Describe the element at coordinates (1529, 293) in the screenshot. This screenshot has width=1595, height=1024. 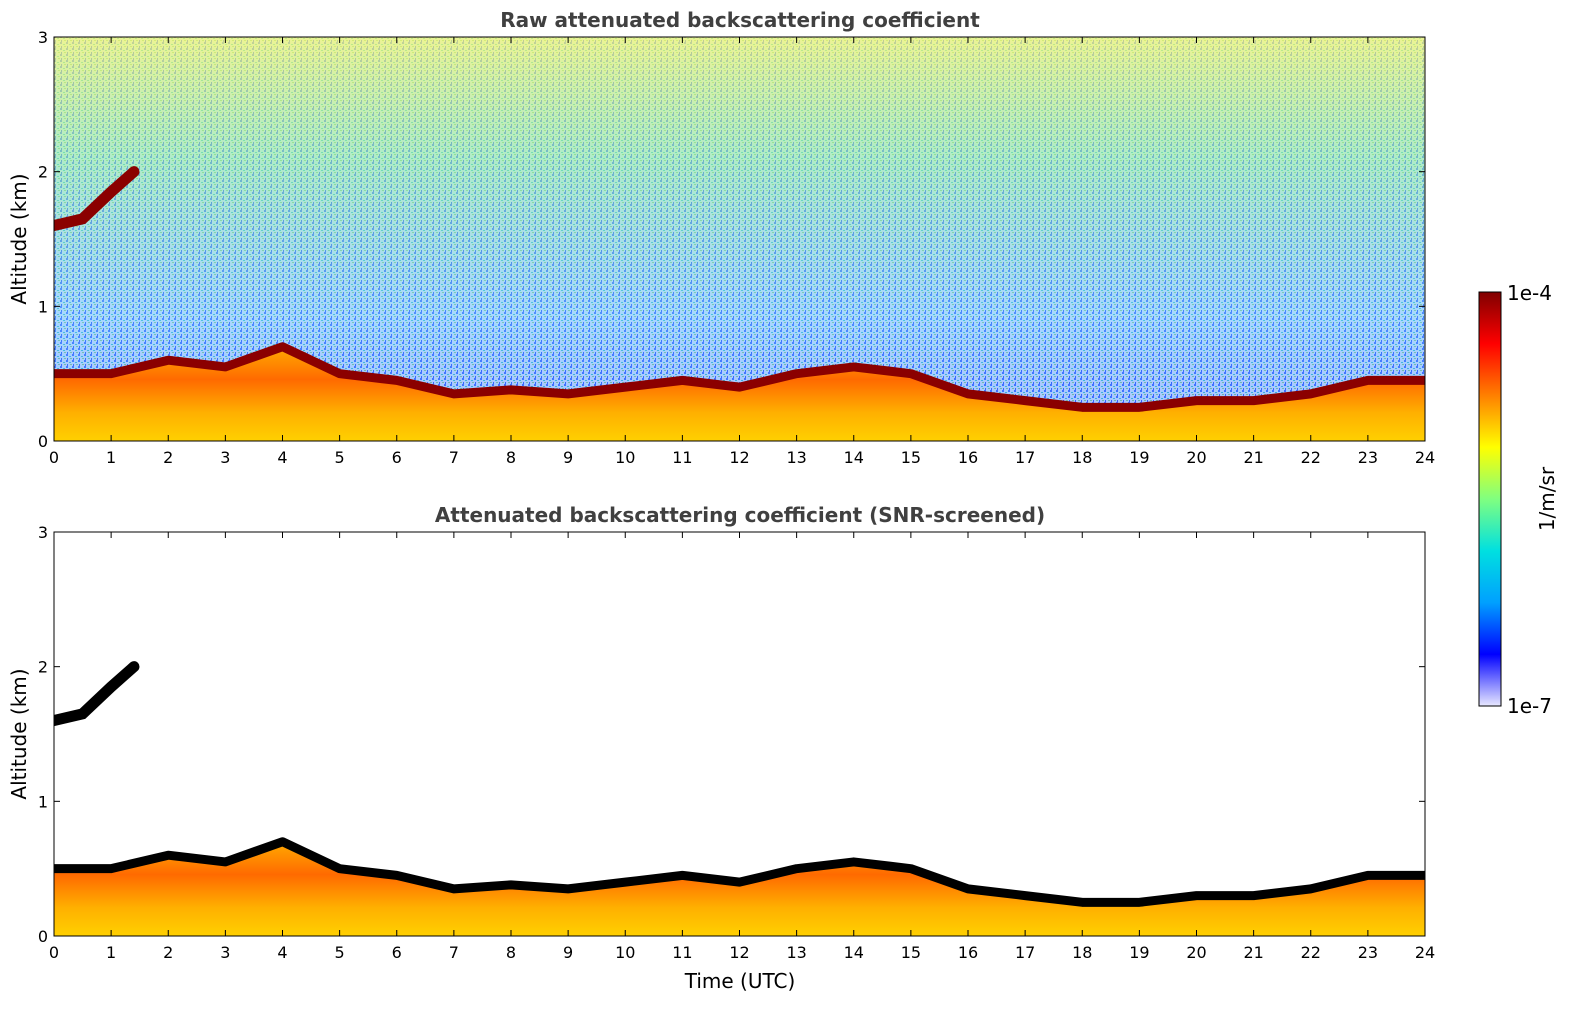
I see `colorbar-max-label: 1e-4` at that location.